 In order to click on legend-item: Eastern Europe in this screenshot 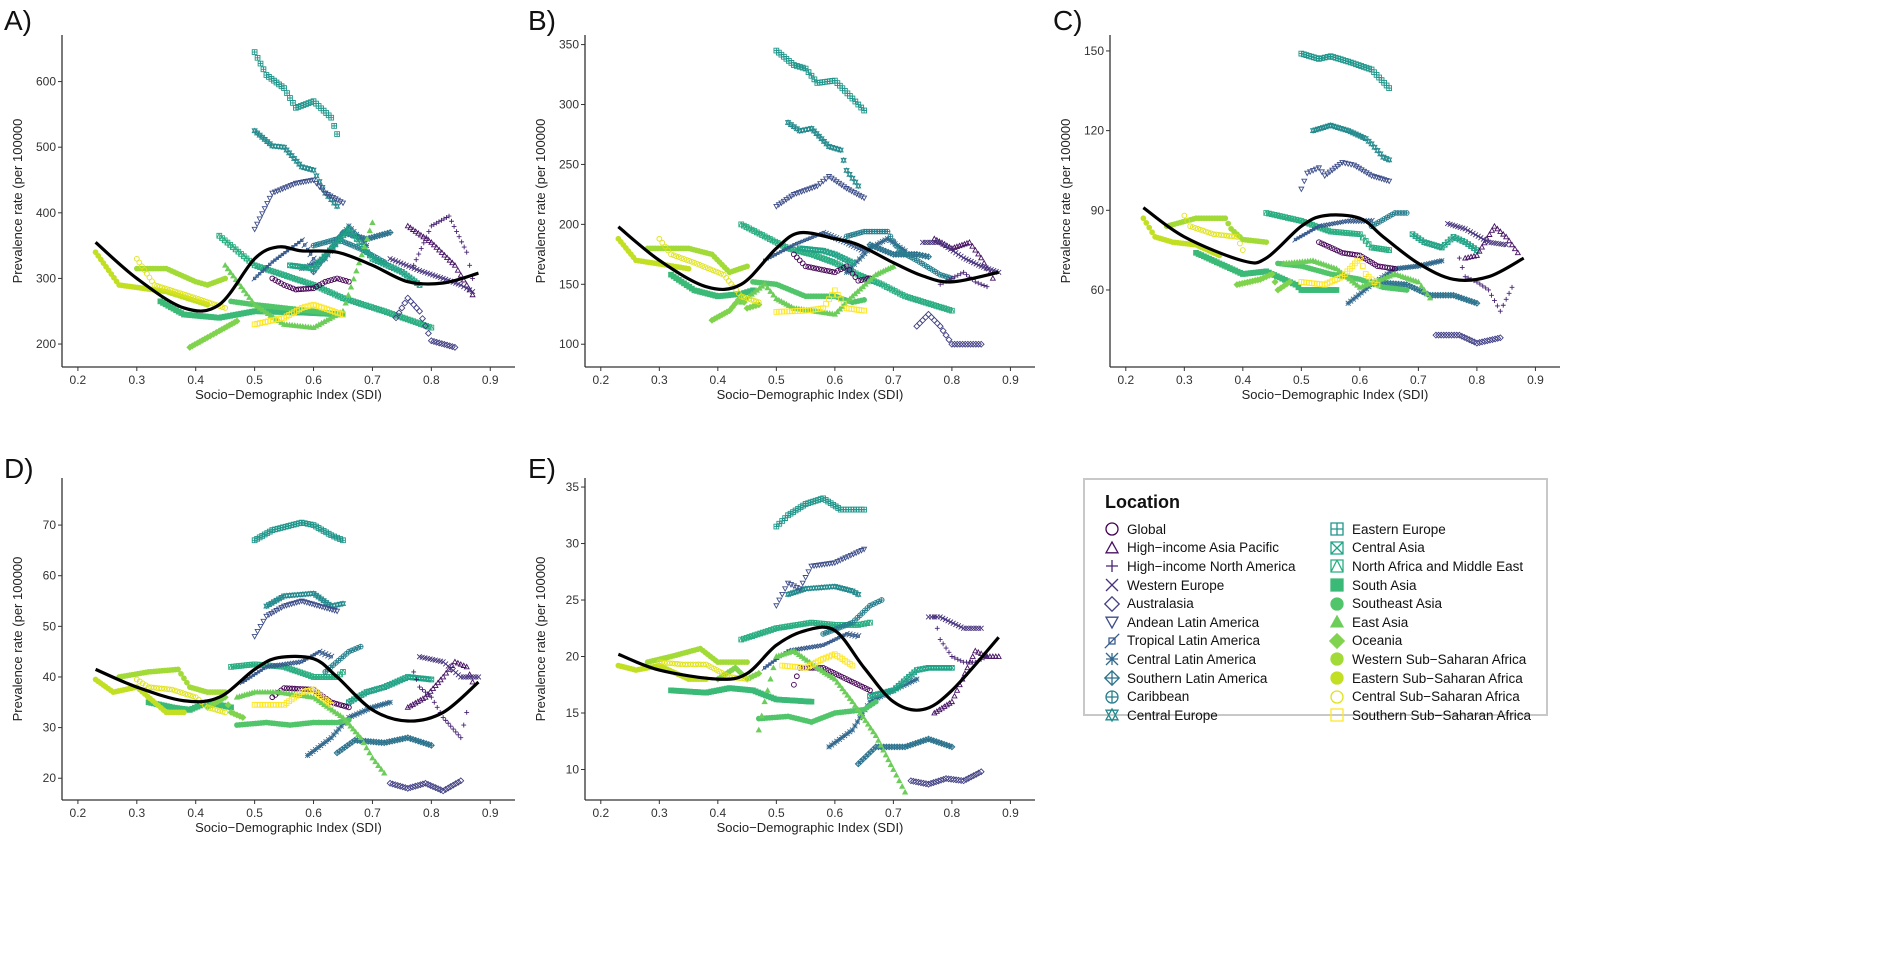, I will do `click(1429, 529)`.